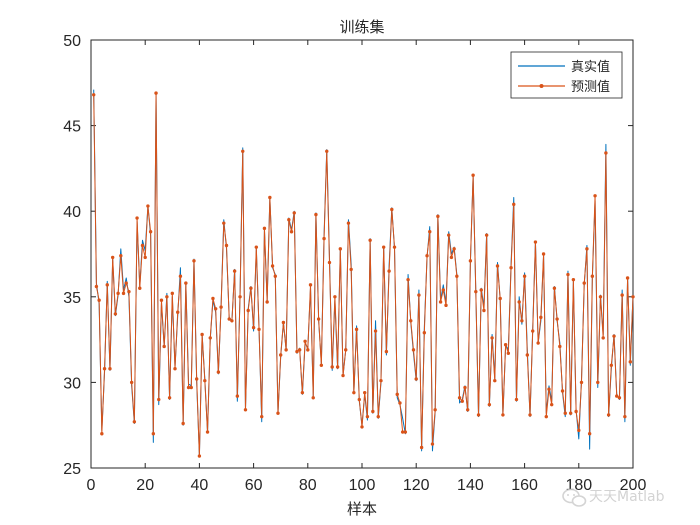 The image size is (700, 525). What do you see at coordinates (72, 298) in the screenshot?
I see `y-tick-label: 35` at bounding box center [72, 298].